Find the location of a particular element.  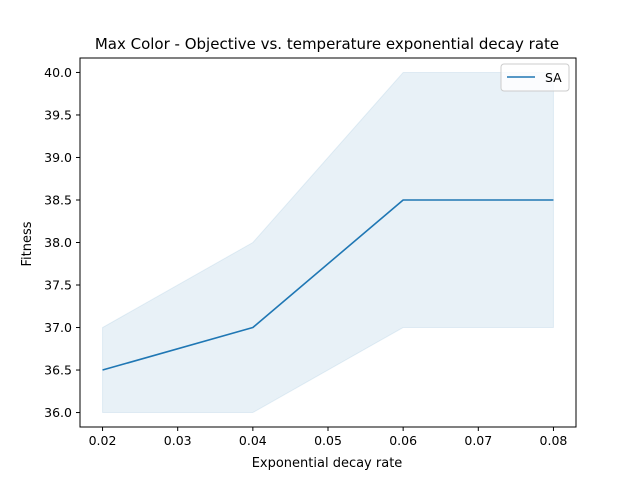

x-tick-label: 0.08 is located at coordinates (554, 440).